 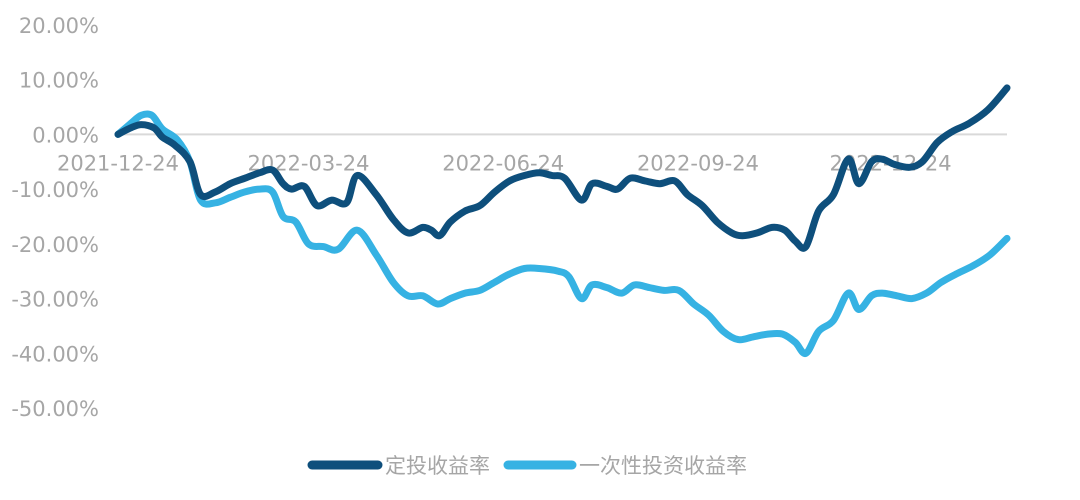 What do you see at coordinates (55, 409) in the screenshot?
I see `y-tick-label: -50.00%` at bounding box center [55, 409].